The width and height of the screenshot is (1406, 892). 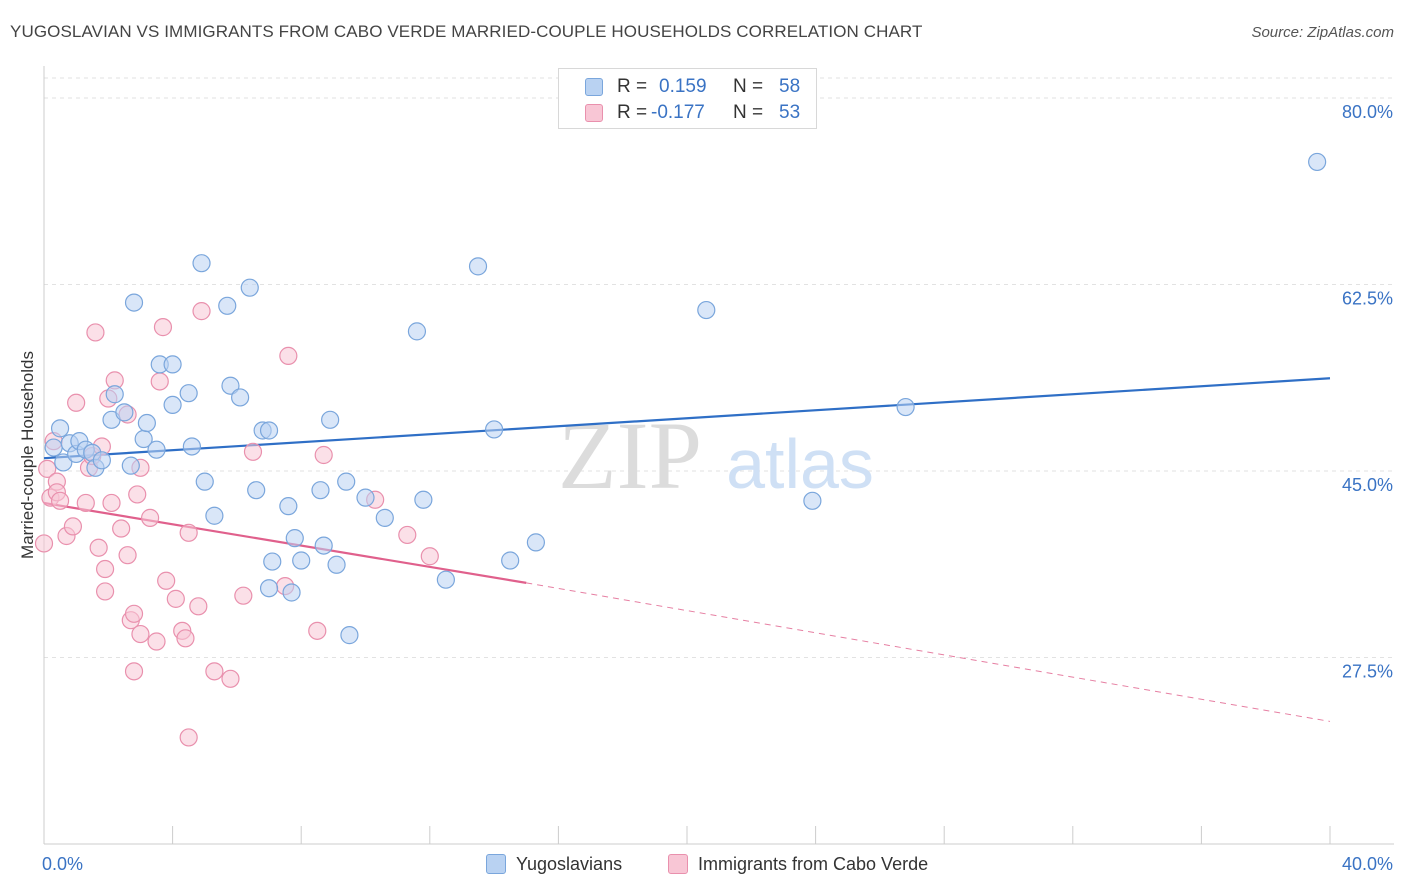 I want to click on legend-swatch-pink, so click(x=594, y=113).